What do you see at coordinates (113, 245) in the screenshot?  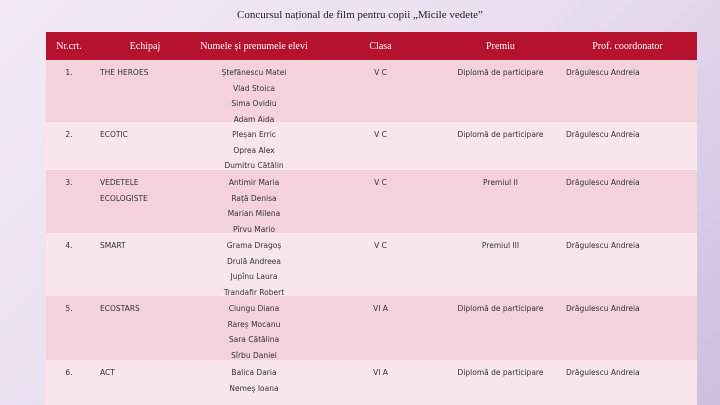 I see `team-name: SMART` at bounding box center [113, 245].